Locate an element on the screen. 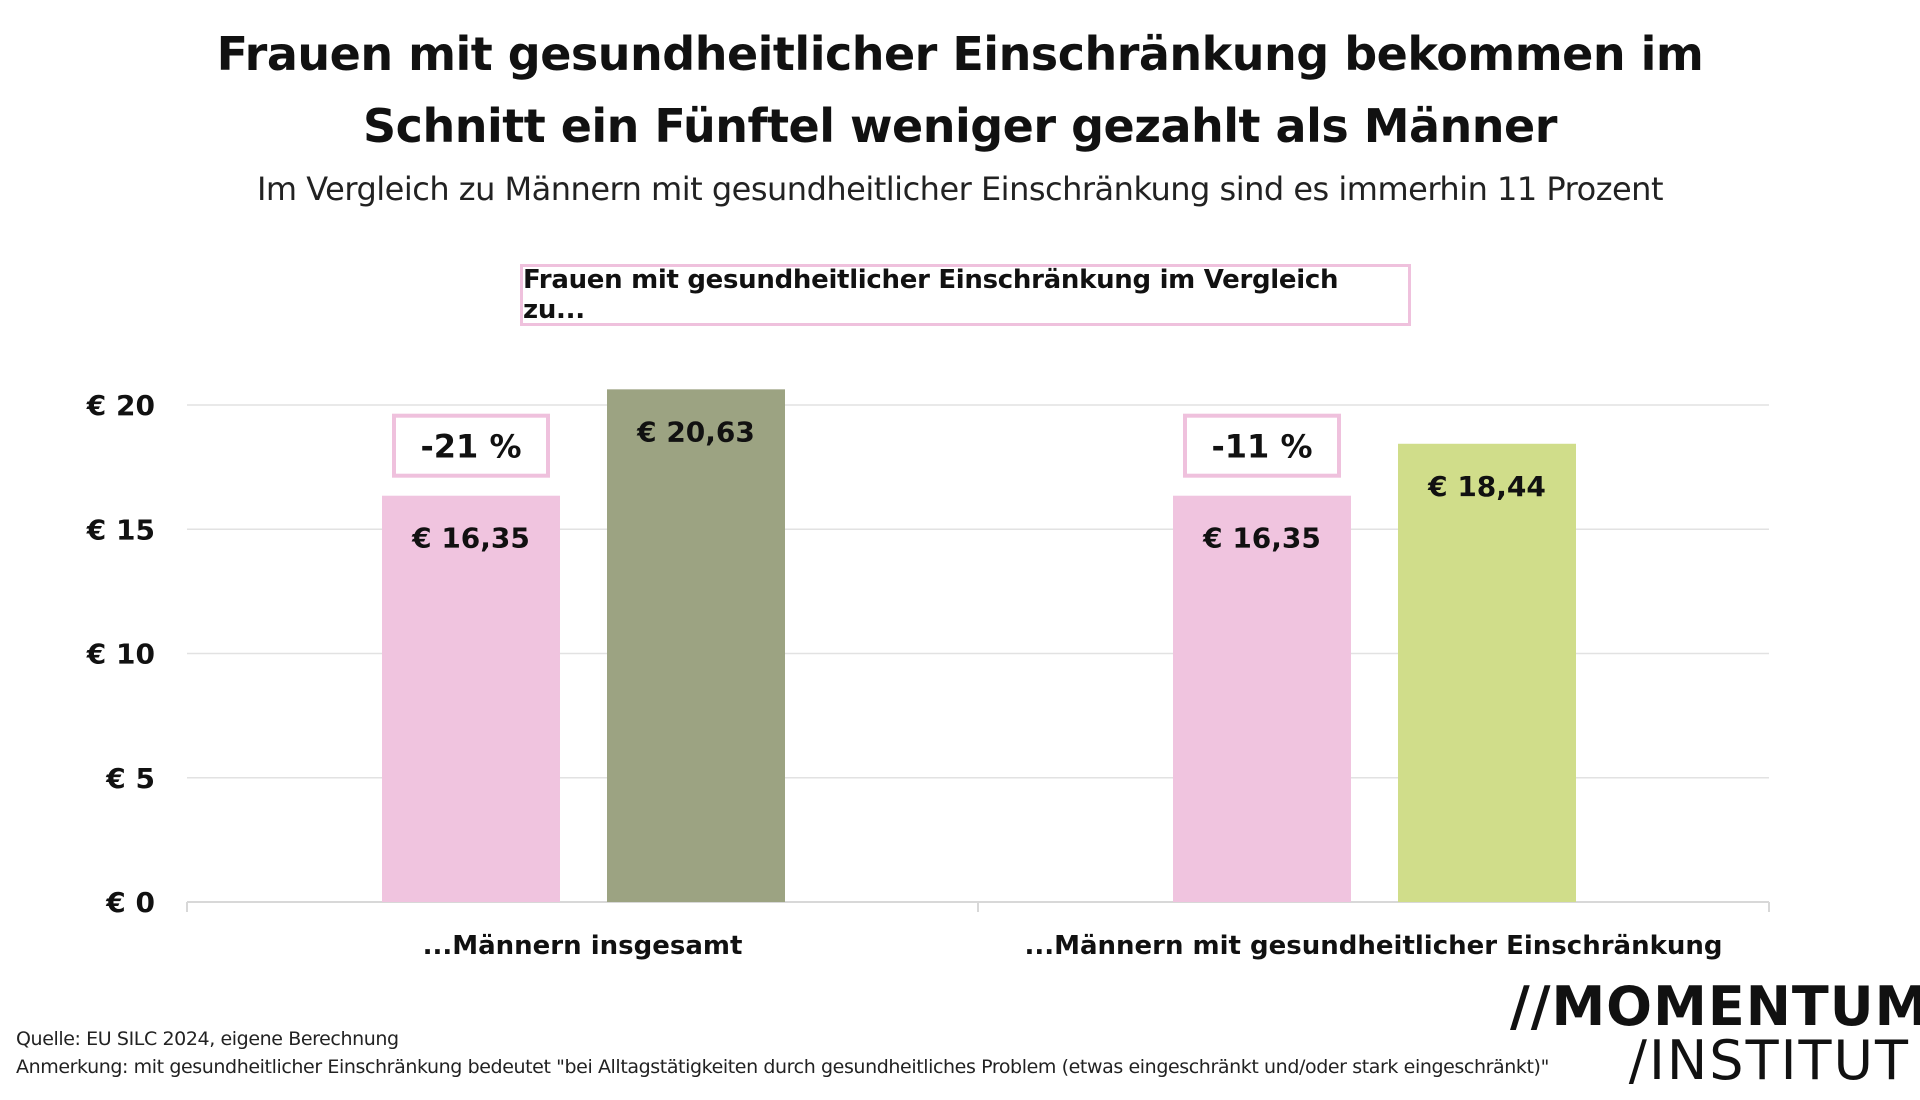 The width and height of the screenshot is (1920, 1100). momentum-logo: //MOMENTUM /INSTITUT is located at coordinates (1715, 1033).